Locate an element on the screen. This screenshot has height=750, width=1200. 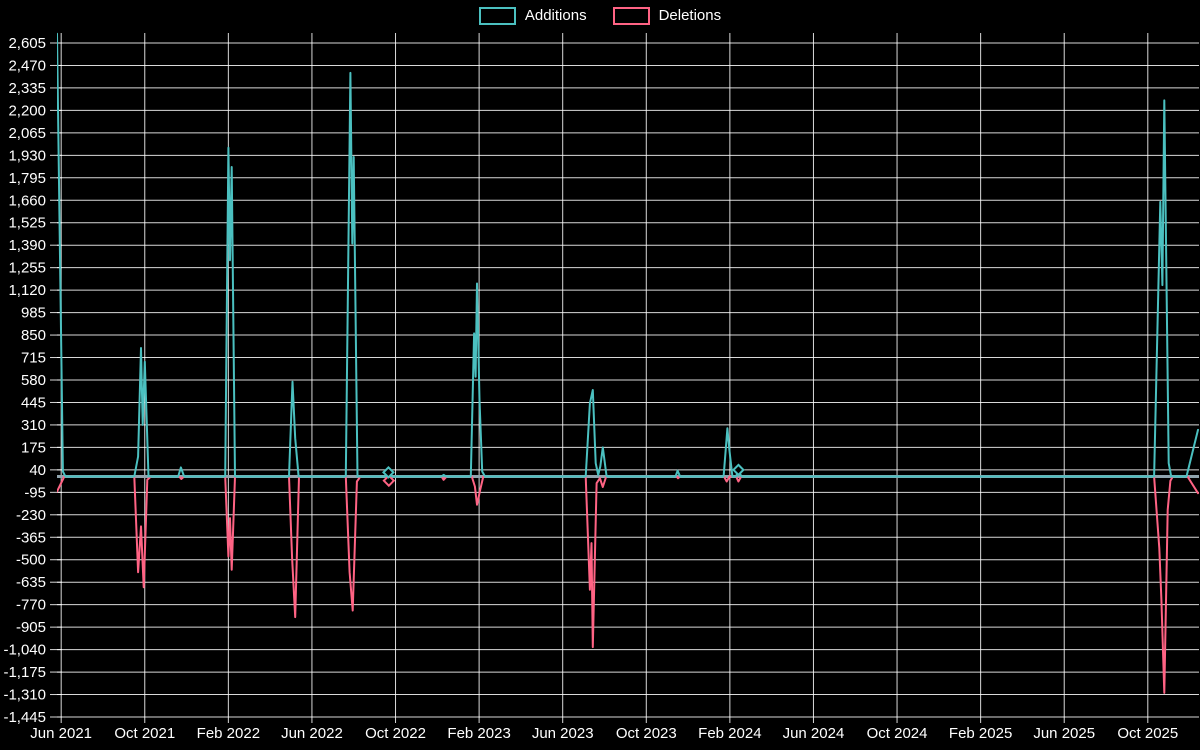
svg-text: -905 is located at coordinates (31, 627).